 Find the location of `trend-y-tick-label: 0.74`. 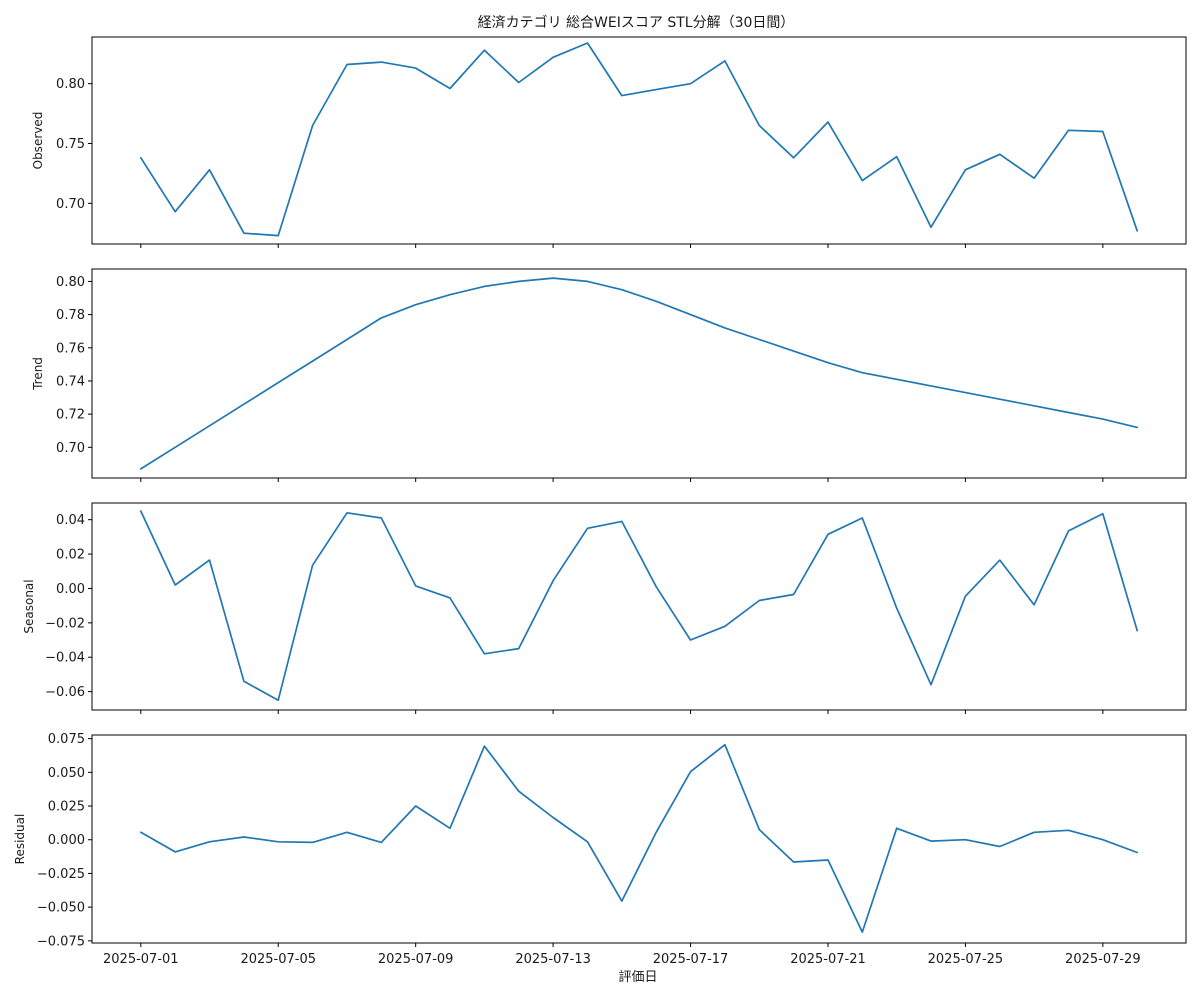

trend-y-tick-label: 0.74 is located at coordinates (70, 381).